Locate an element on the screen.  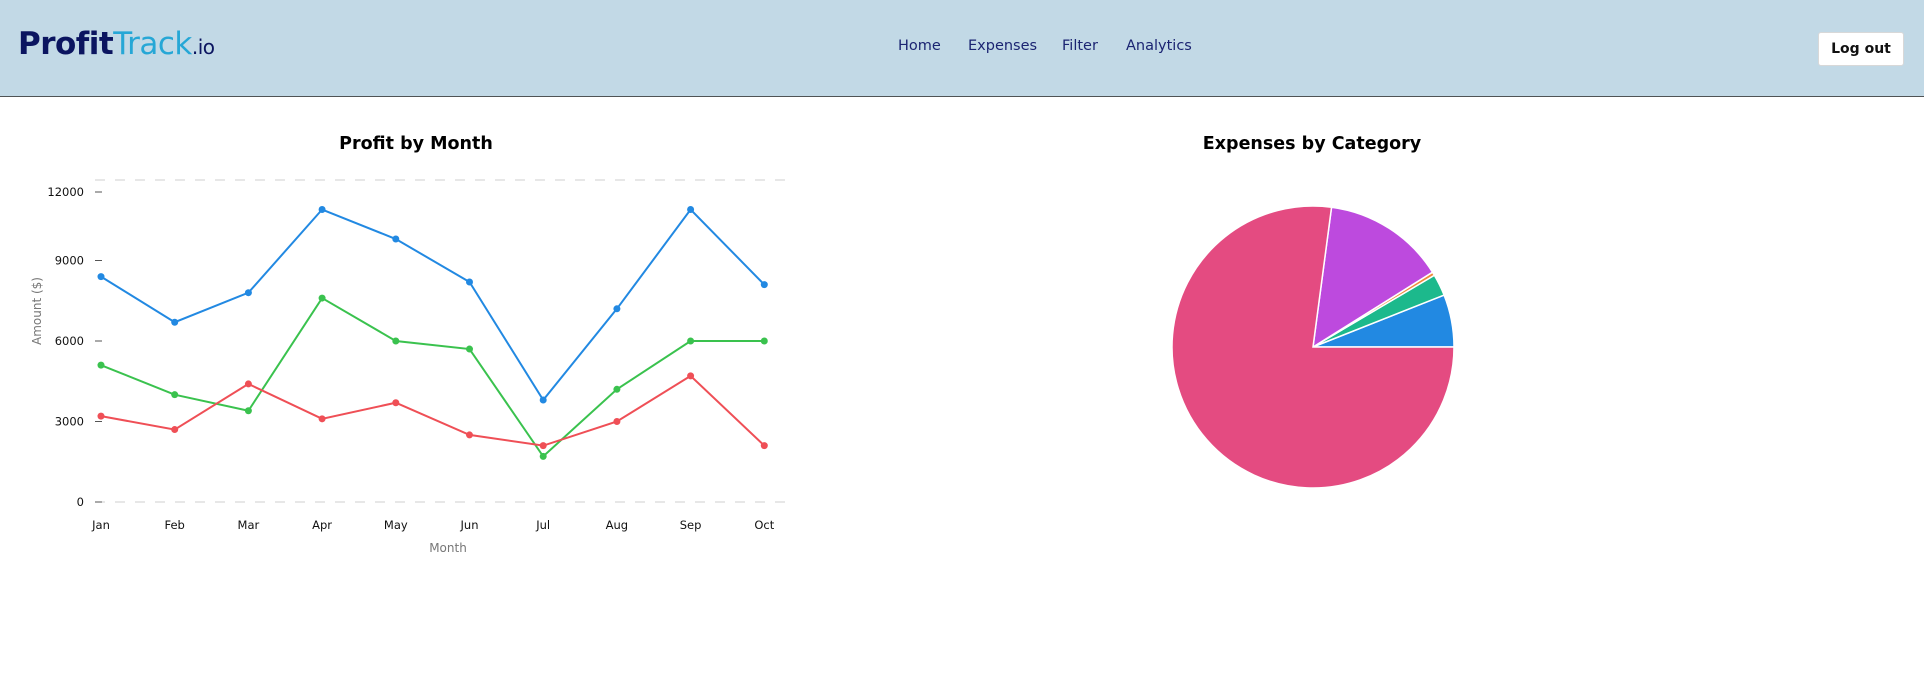
main-nav: Home Expenses Filter Analytics is located at coordinates (962, 49).